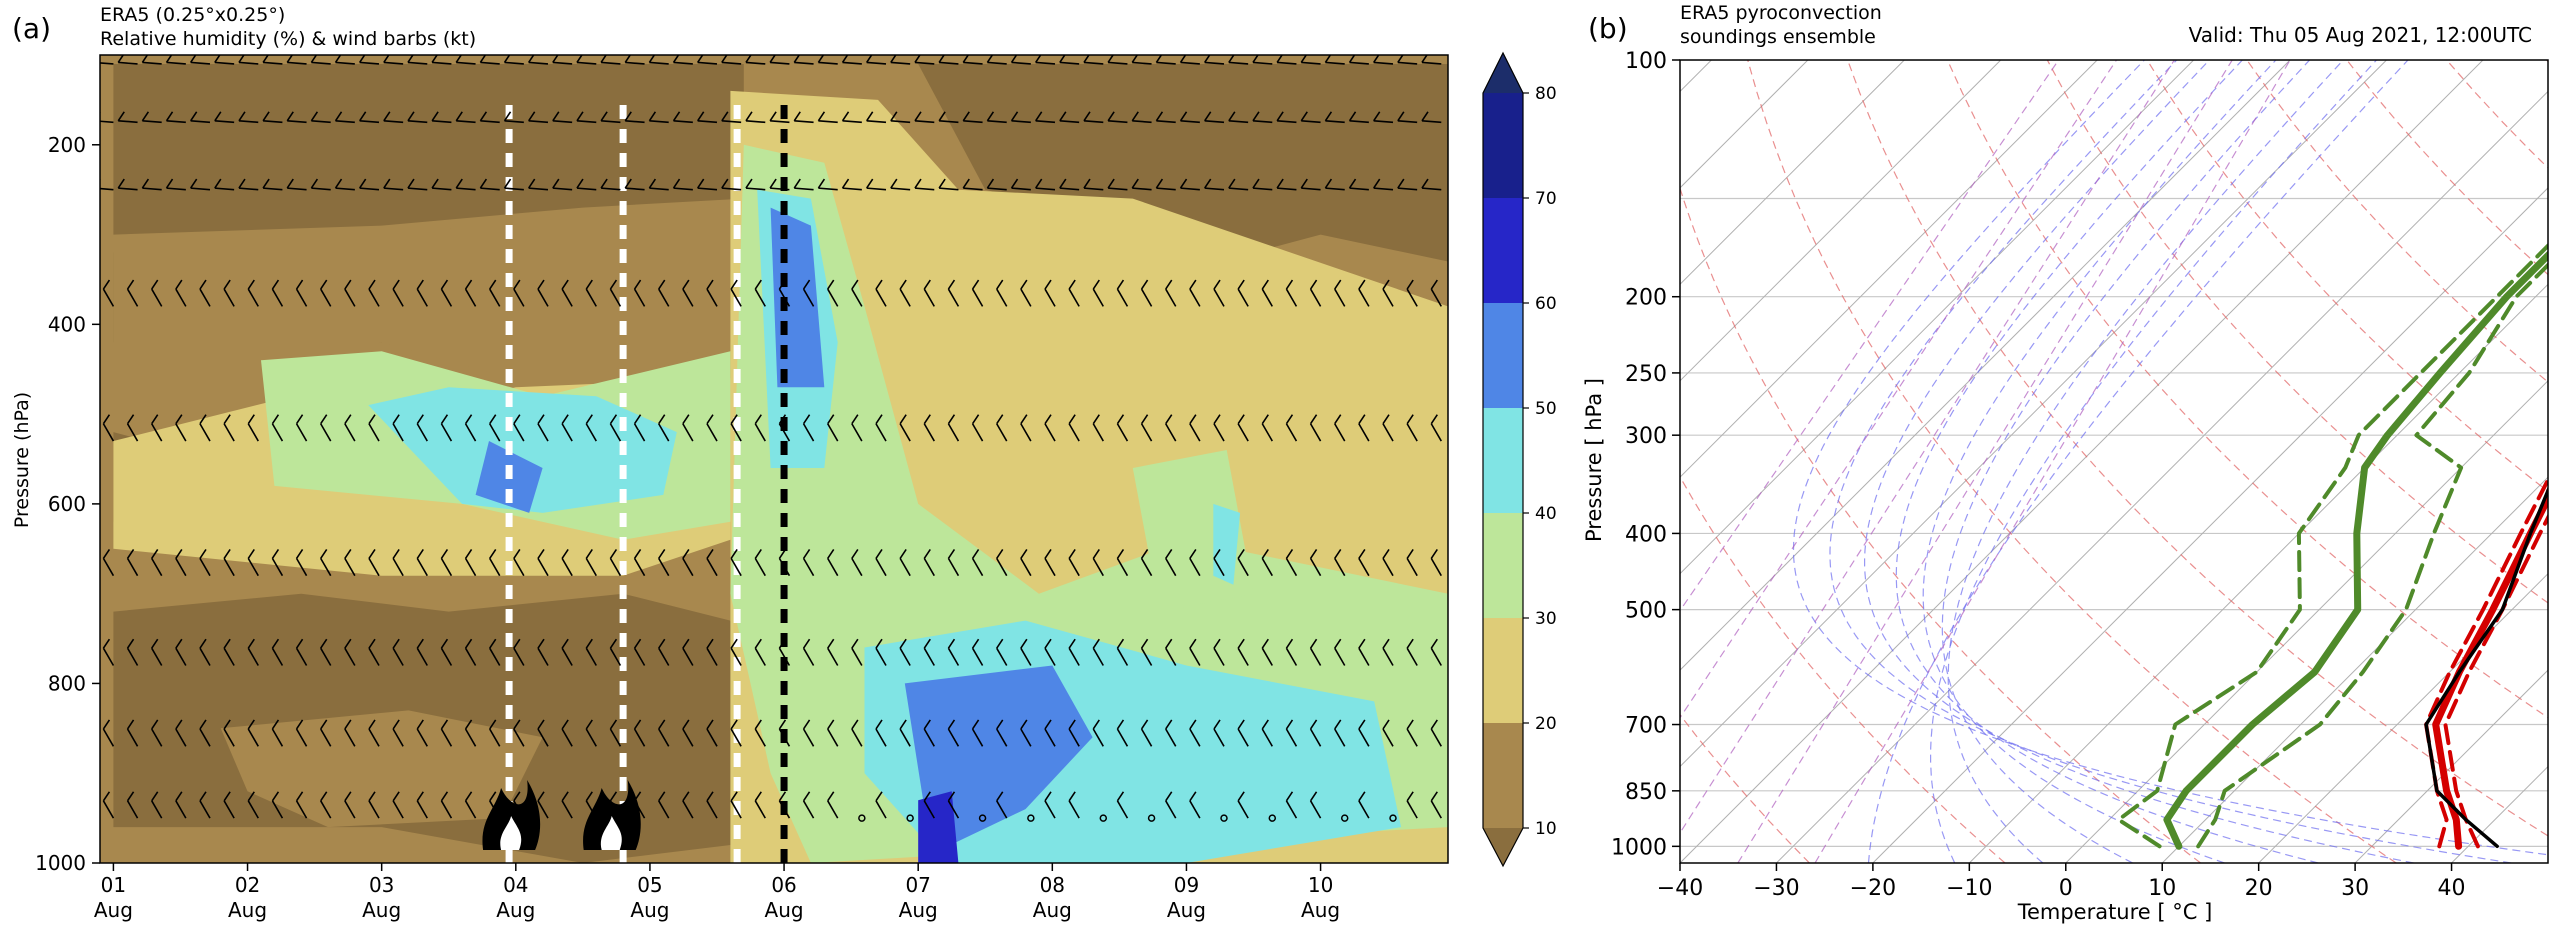 This screenshot has width=2560, height=925. Describe the element at coordinates (1344, 818) in the screenshot. I see `calm-marker` at that location.